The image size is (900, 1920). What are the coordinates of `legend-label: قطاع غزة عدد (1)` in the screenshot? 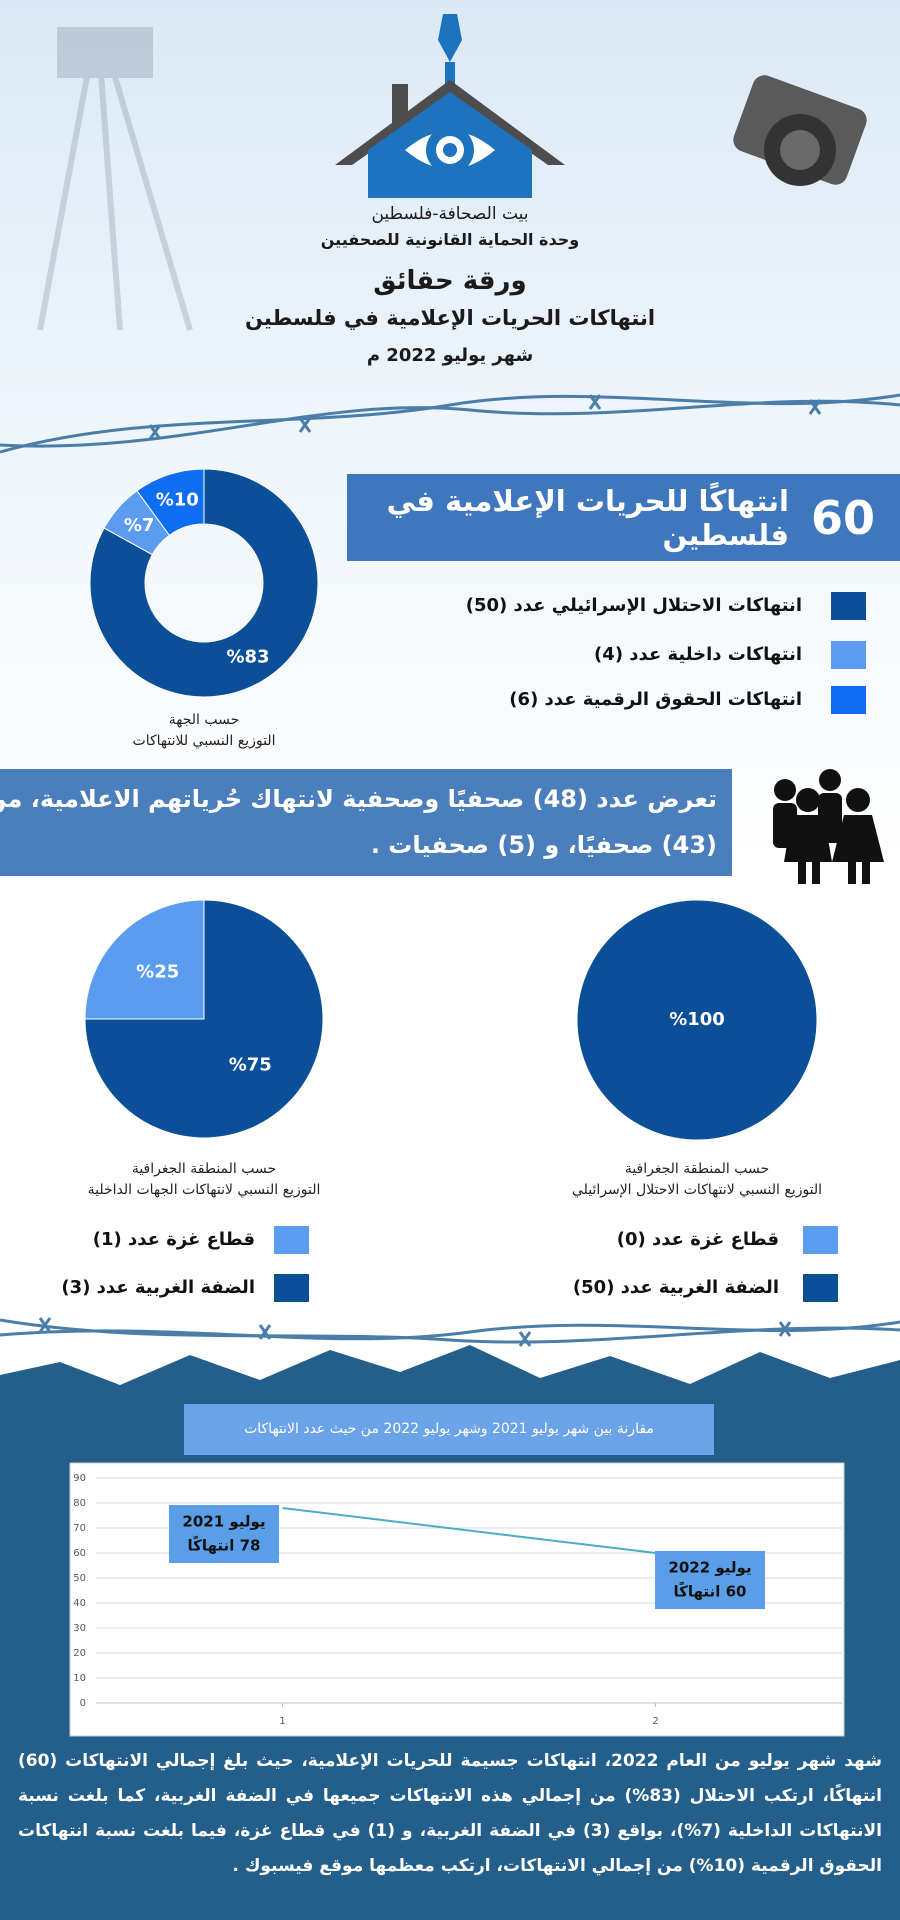 It's located at (174, 1239).